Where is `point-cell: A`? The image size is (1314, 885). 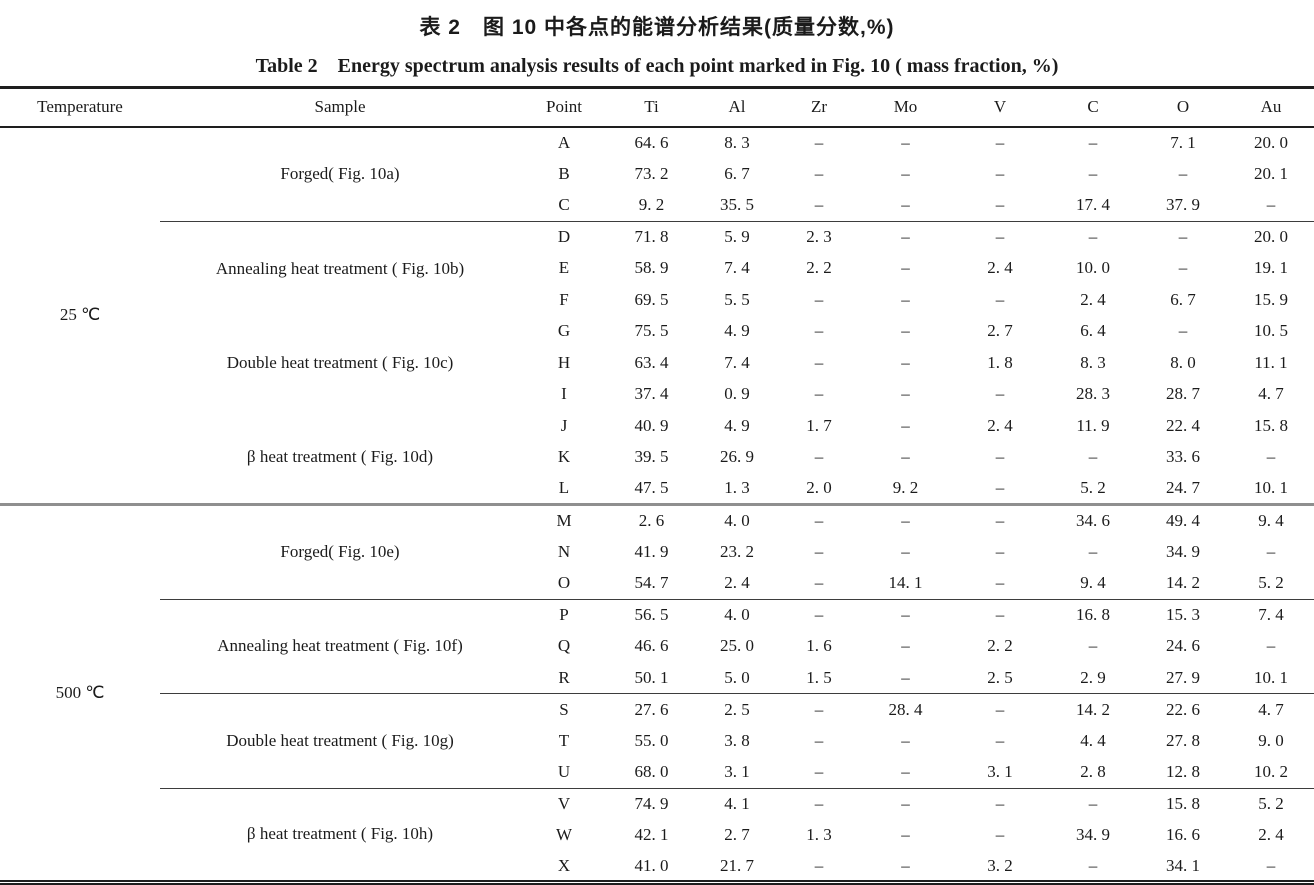 point-cell: A is located at coordinates (564, 142).